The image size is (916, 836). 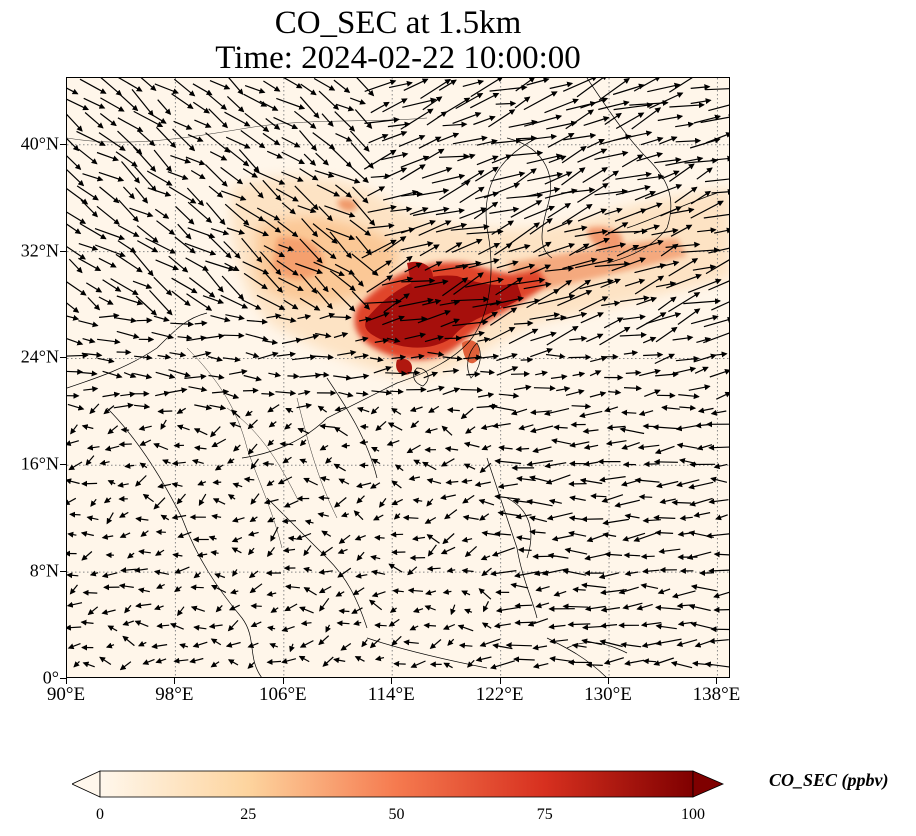 I want to click on map-title-line2: Time: 2024-02-22 10:00:00, so click(x=398, y=58).